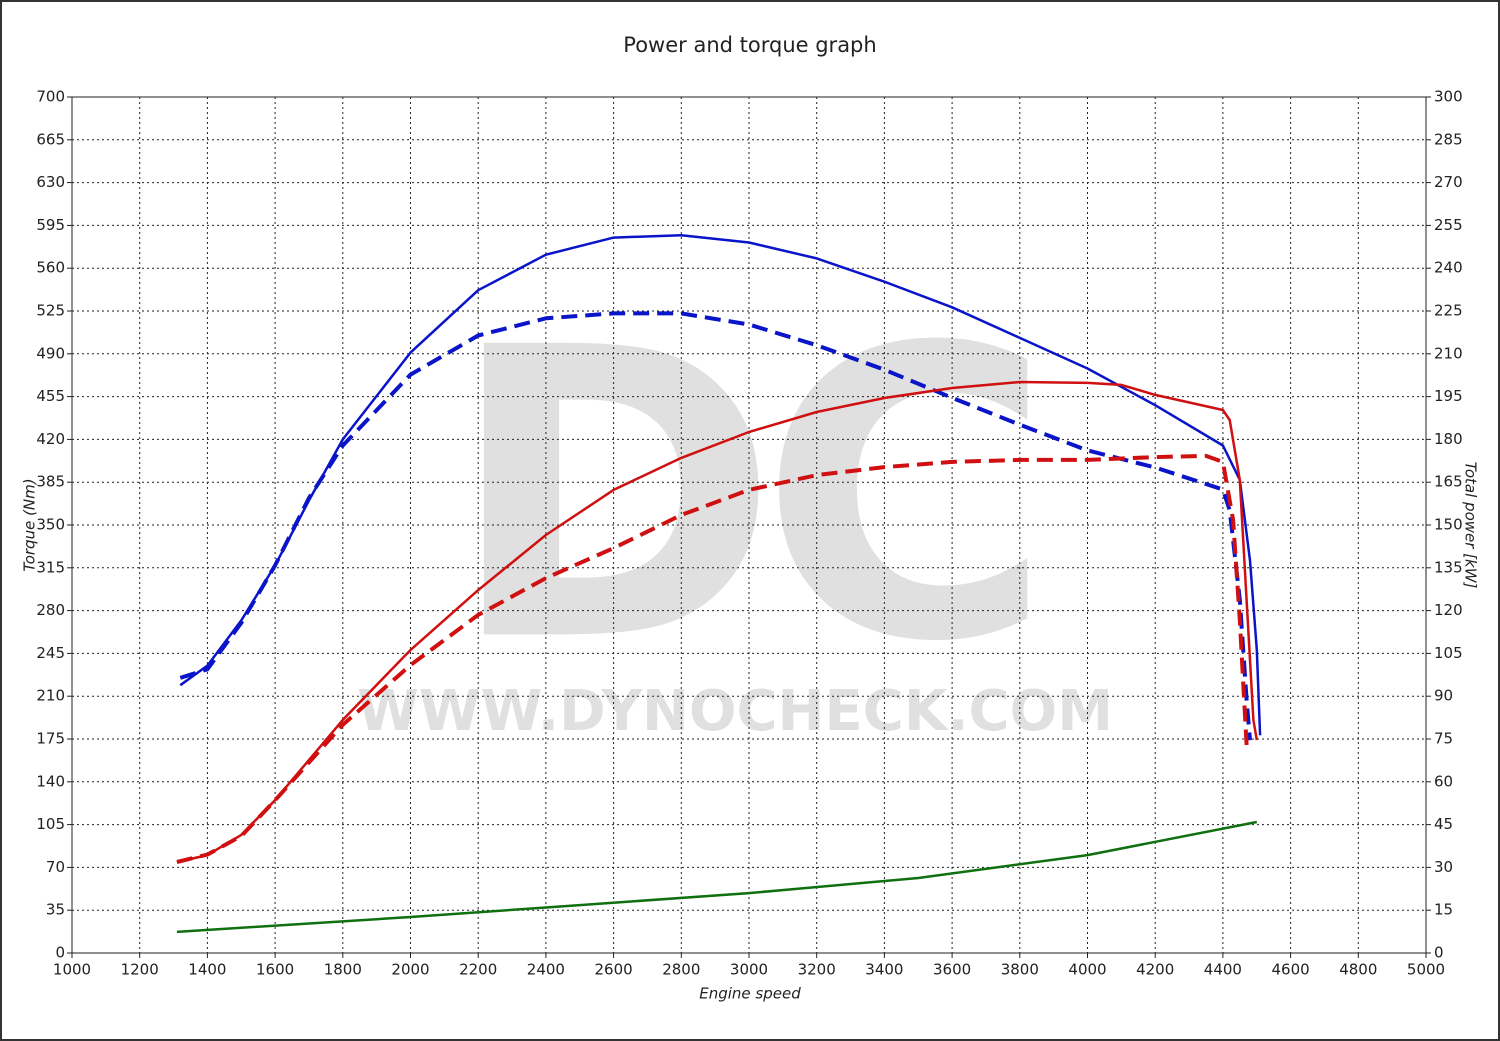 The height and width of the screenshot is (1041, 1500). Describe the element at coordinates (55, 910) in the screenshot. I see `y-tick-label: 35` at that location.